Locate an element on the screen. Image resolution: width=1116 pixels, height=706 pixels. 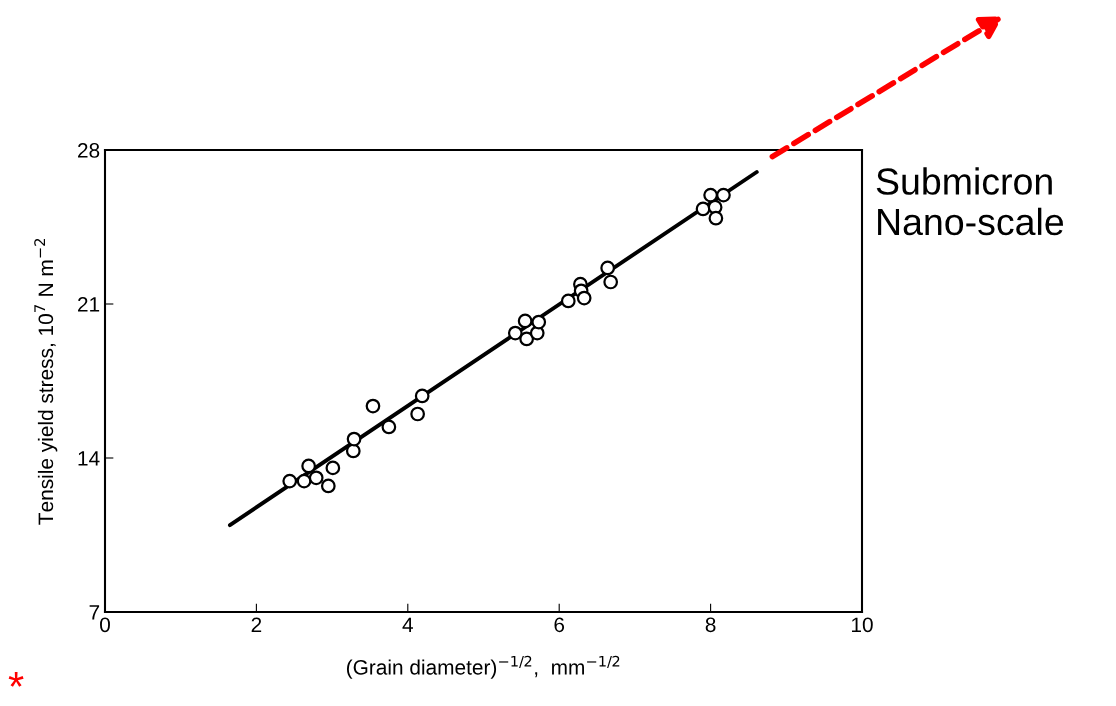
x-tick-label: 6 is located at coordinates (559, 625).